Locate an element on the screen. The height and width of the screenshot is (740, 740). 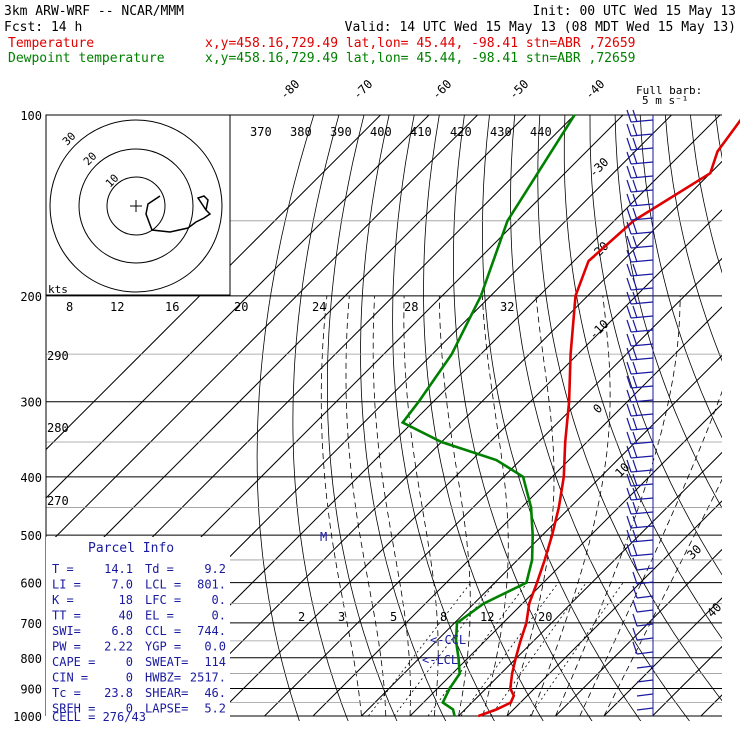
theta-label-top: 430 is located at coordinates (501, 132).